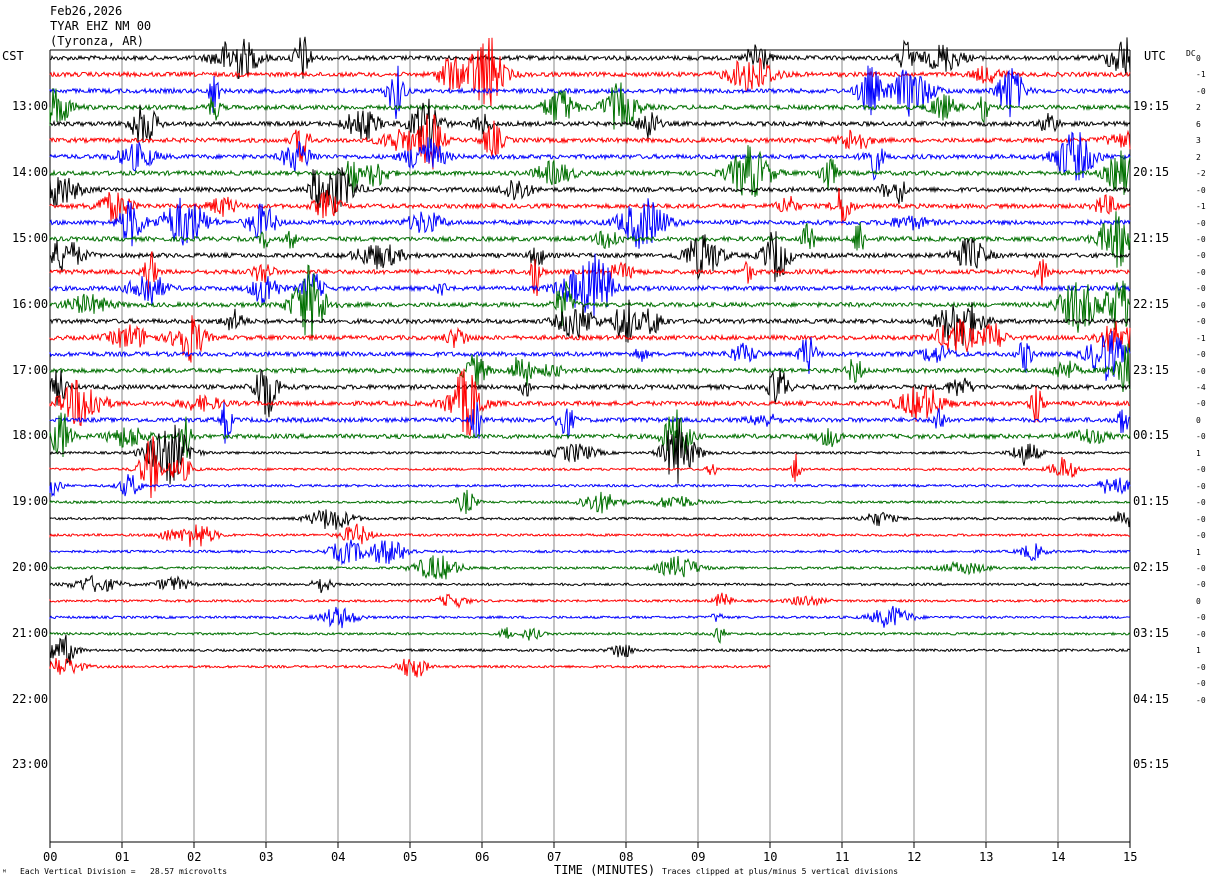 Image resolution: width=1210 pixels, height=886 pixels. What do you see at coordinates (30, 106) in the screenshot?
I see `left-hour-label: 13:00` at bounding box center [30, 106].